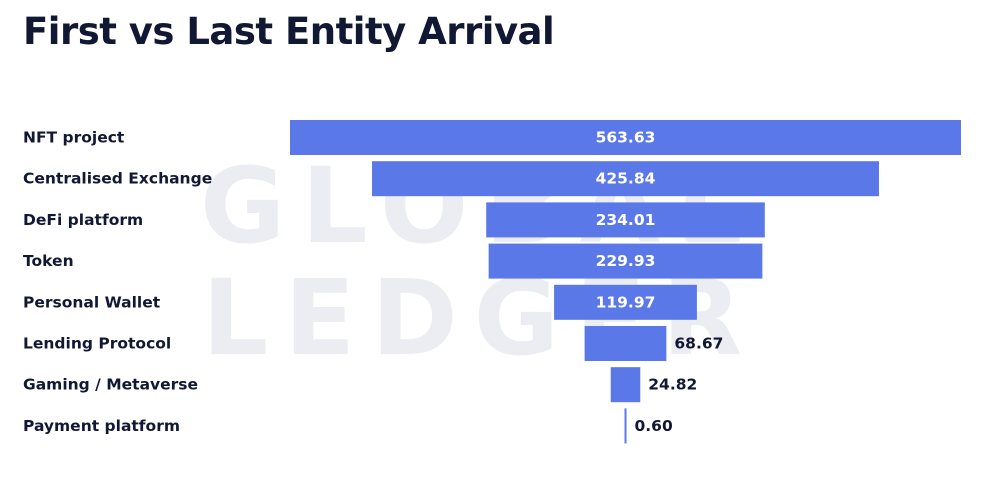 This screenshot has height=489, width=988. Describe the element at coordinates (654, 426) in the screenshot. I see `value-label: 0.60` at that location.